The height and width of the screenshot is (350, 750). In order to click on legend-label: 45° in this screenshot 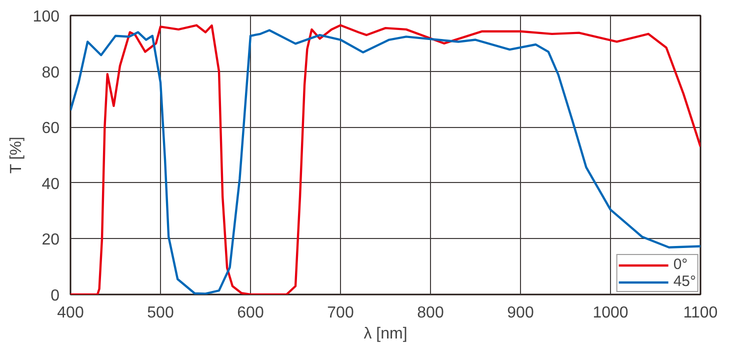, I will do `click(684, 281)`.